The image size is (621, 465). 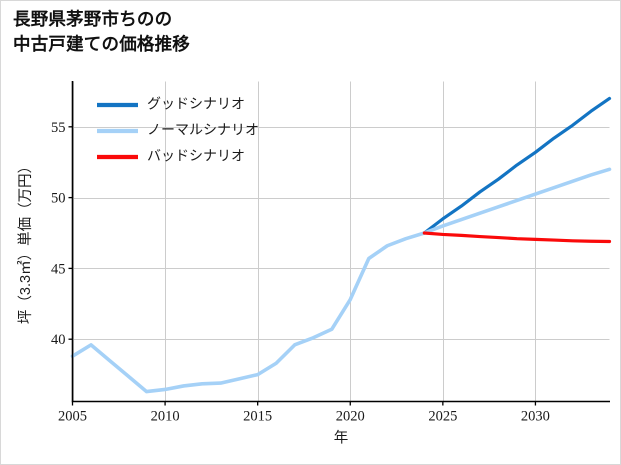 I want to click on x-tick-label: 2005, so click(x=72, y=417).